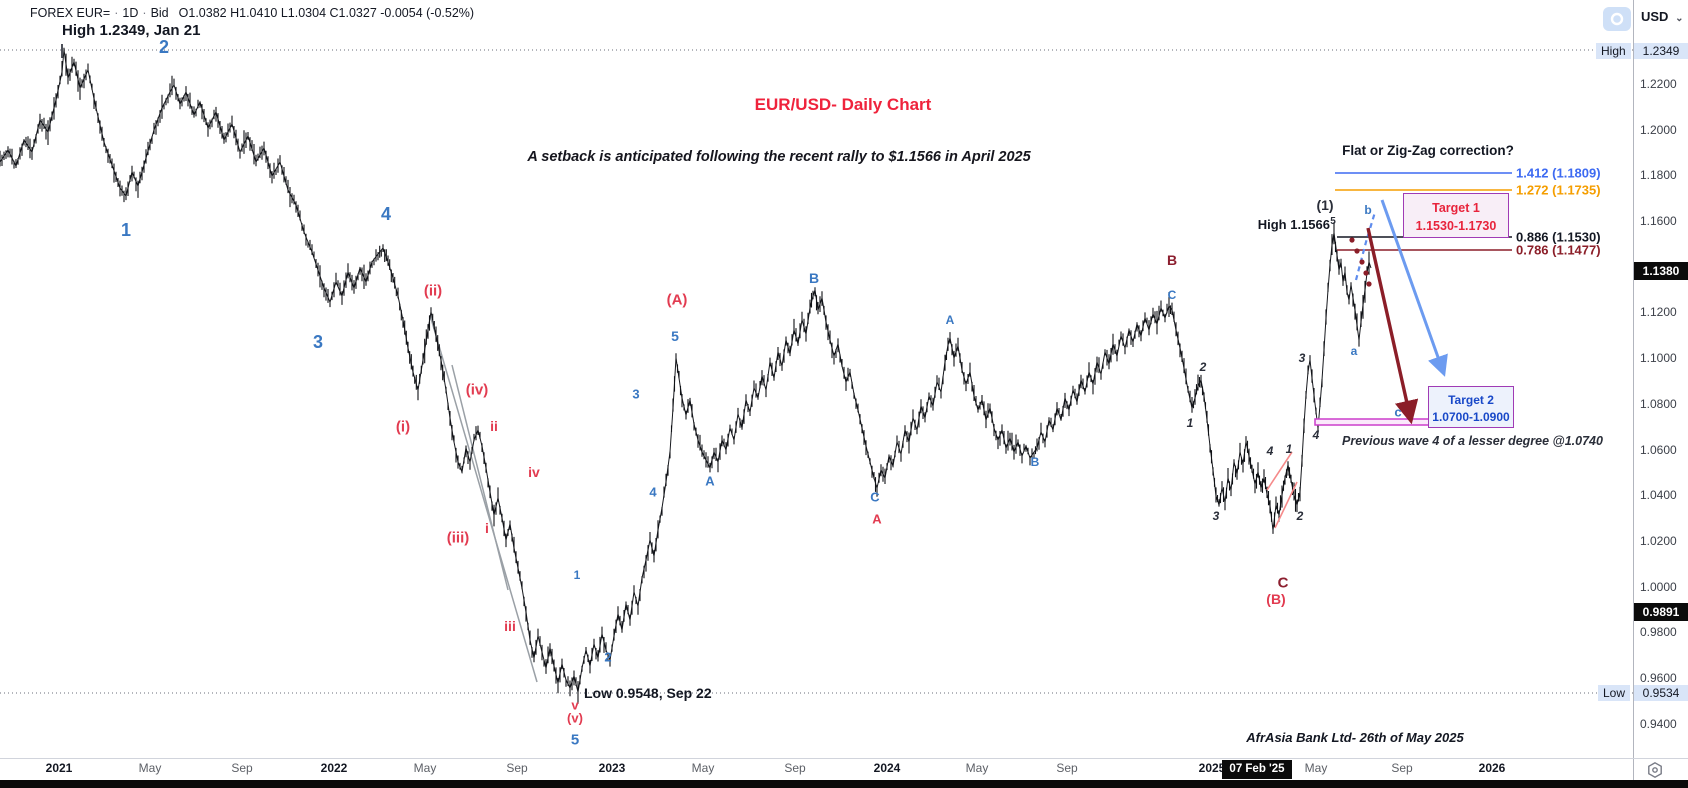  Describe the element at coordinates (1658, 404) in the screenshot. I see `price-axis-label-1.0800: 1.0800` at that location.